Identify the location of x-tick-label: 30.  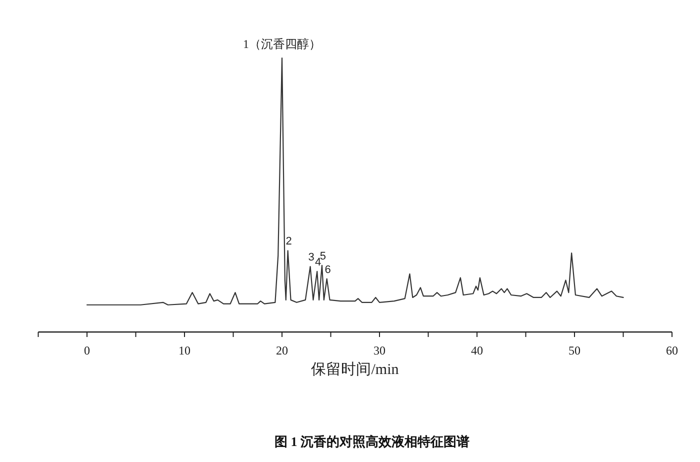
(380, 350).